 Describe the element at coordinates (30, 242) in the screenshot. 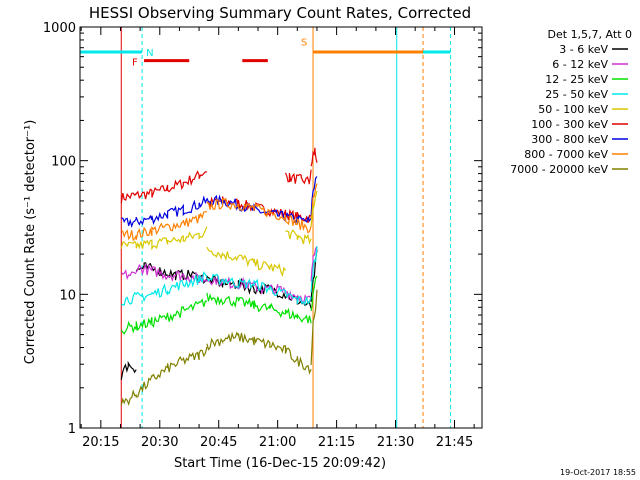

I see `y-axis-label: Corrected Count Rate (s⁻¹ detector⁻¹)` at that location.